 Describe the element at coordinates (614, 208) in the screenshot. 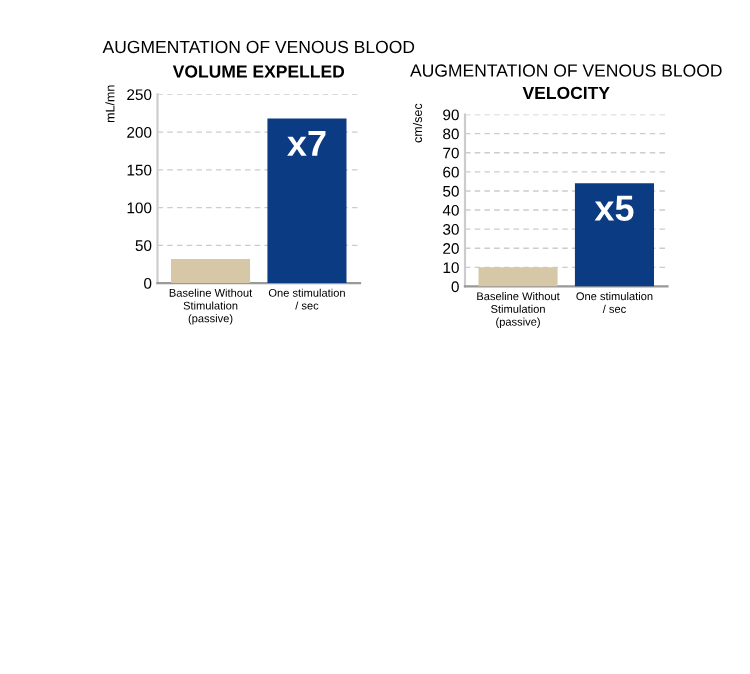

I see `annotation: x5` at that location.